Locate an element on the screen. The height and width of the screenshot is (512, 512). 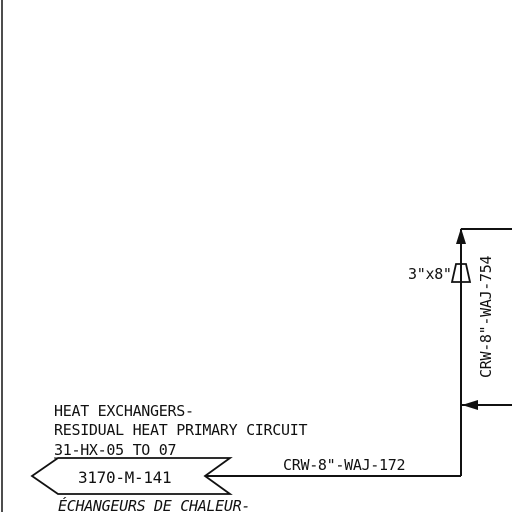
drawing-reference-number: 3170-M-141 is located at coordinates (125, 477).